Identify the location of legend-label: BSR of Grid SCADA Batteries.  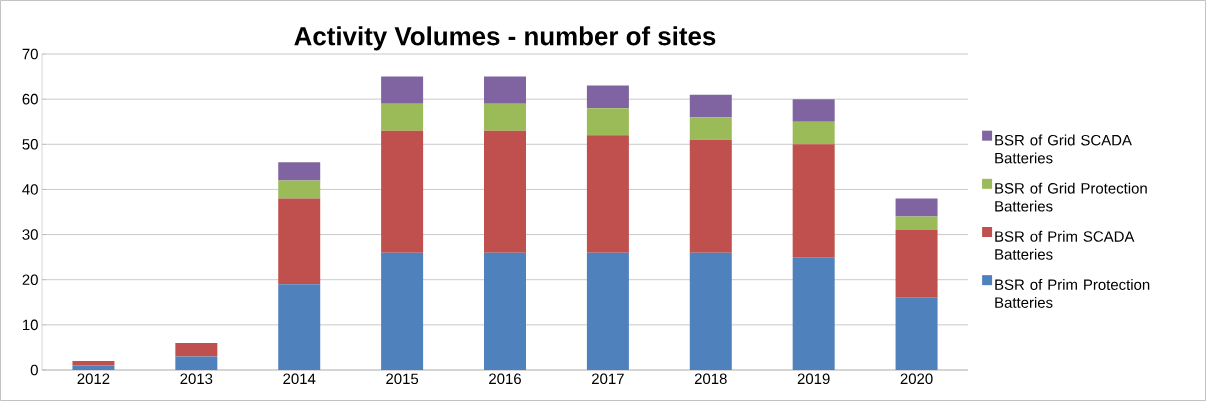
(1063, 149).